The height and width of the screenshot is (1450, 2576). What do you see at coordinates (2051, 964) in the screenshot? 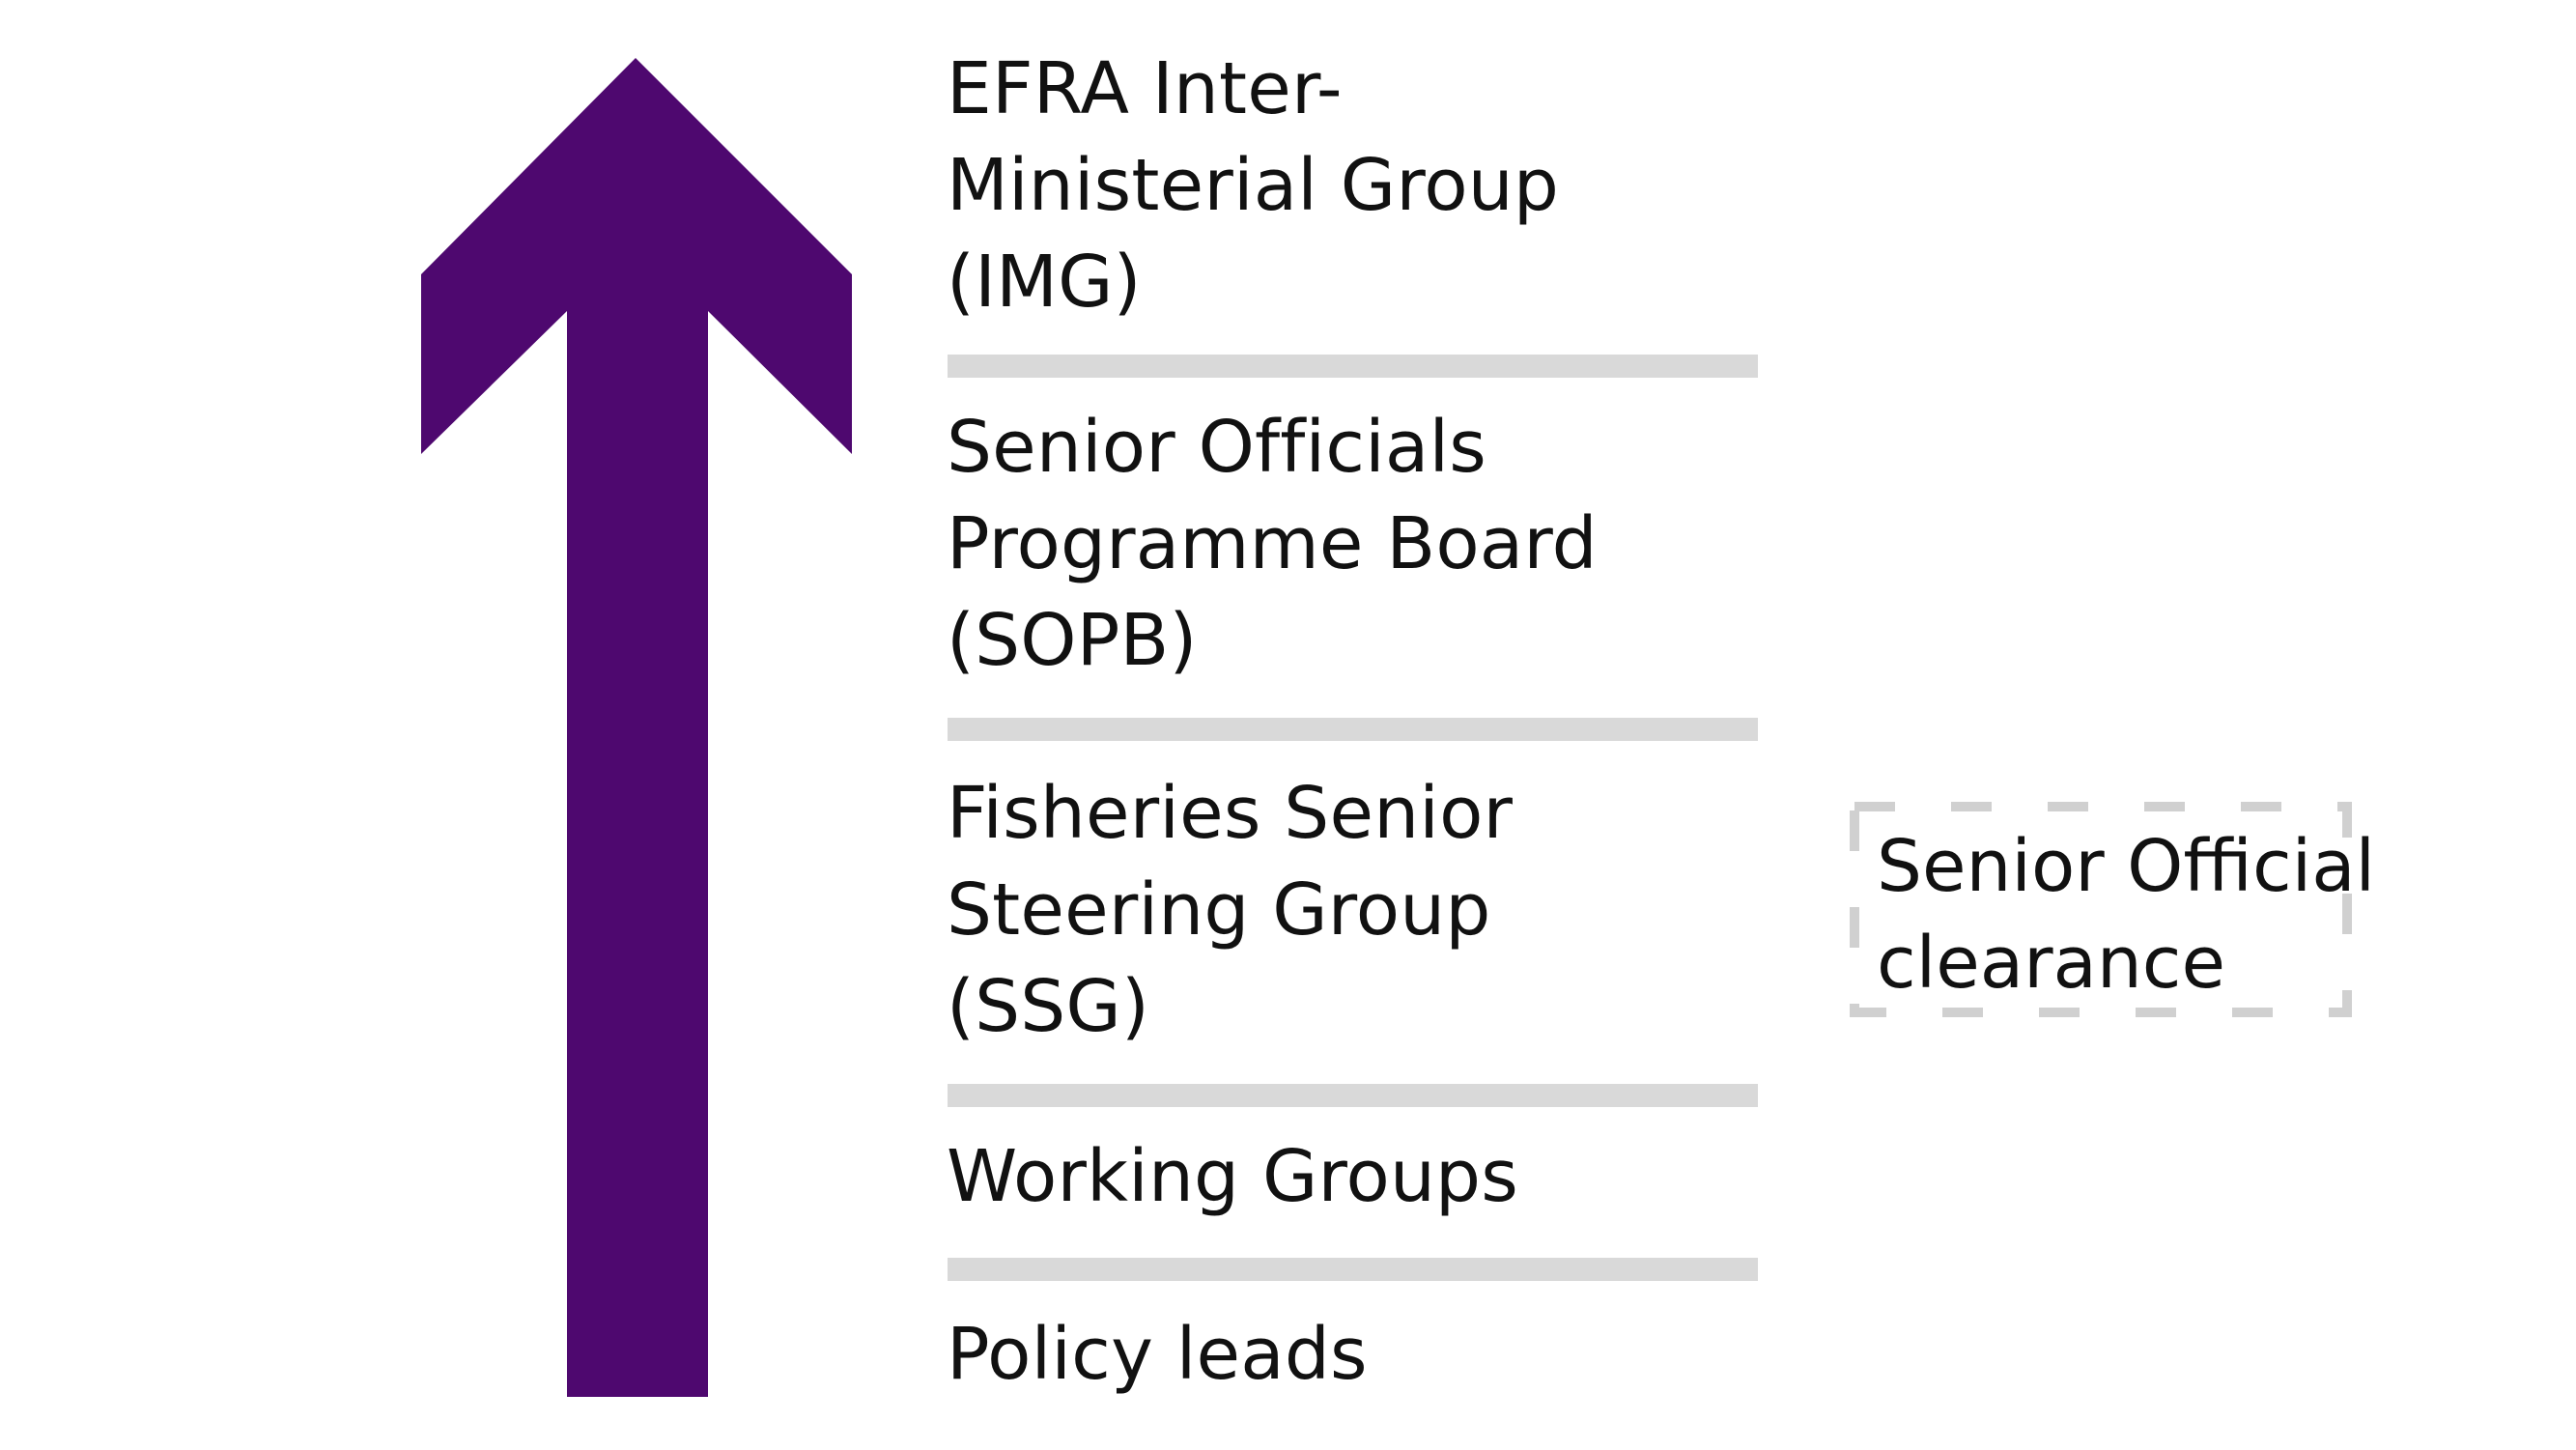
I see `clearance-label-line-2: clearance` at bounding box center [2051, 964].